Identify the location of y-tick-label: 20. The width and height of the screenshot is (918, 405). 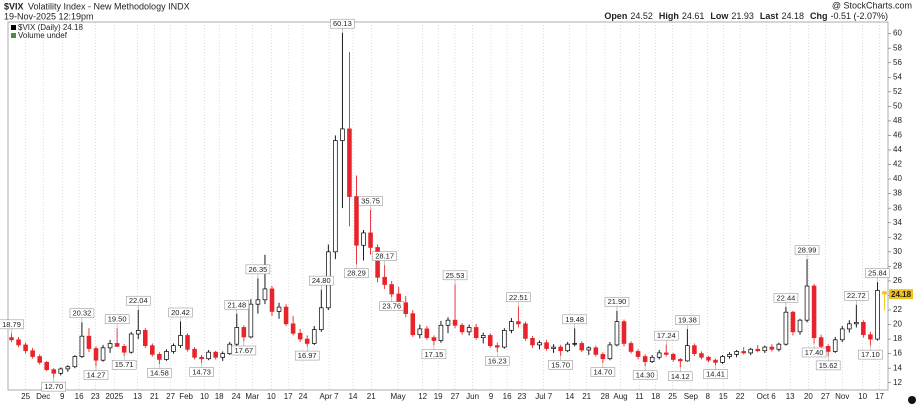
(897, 324).